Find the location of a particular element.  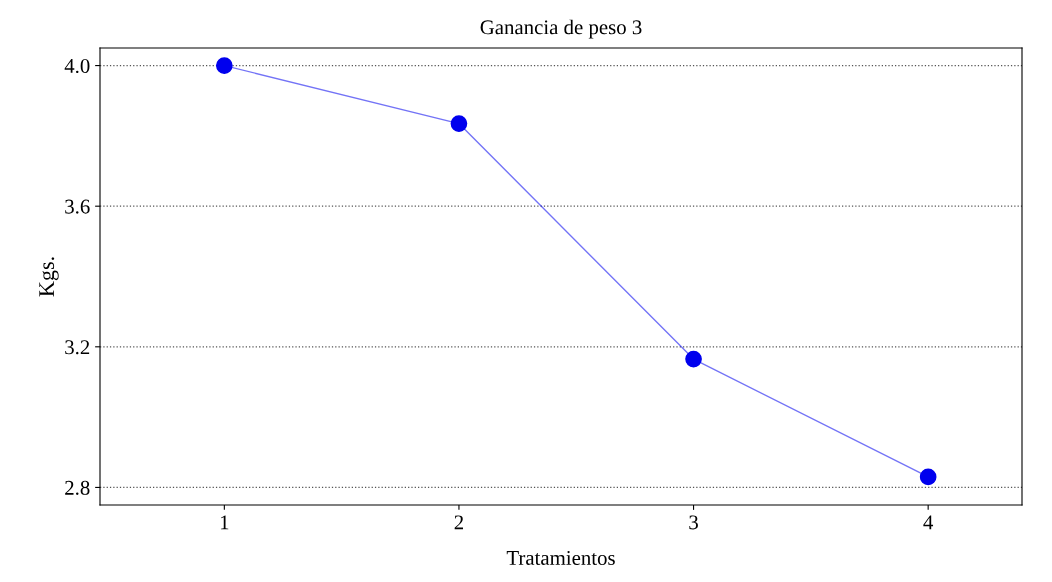

y-tick-label: 3.2 is located at coordinates (77, 347).